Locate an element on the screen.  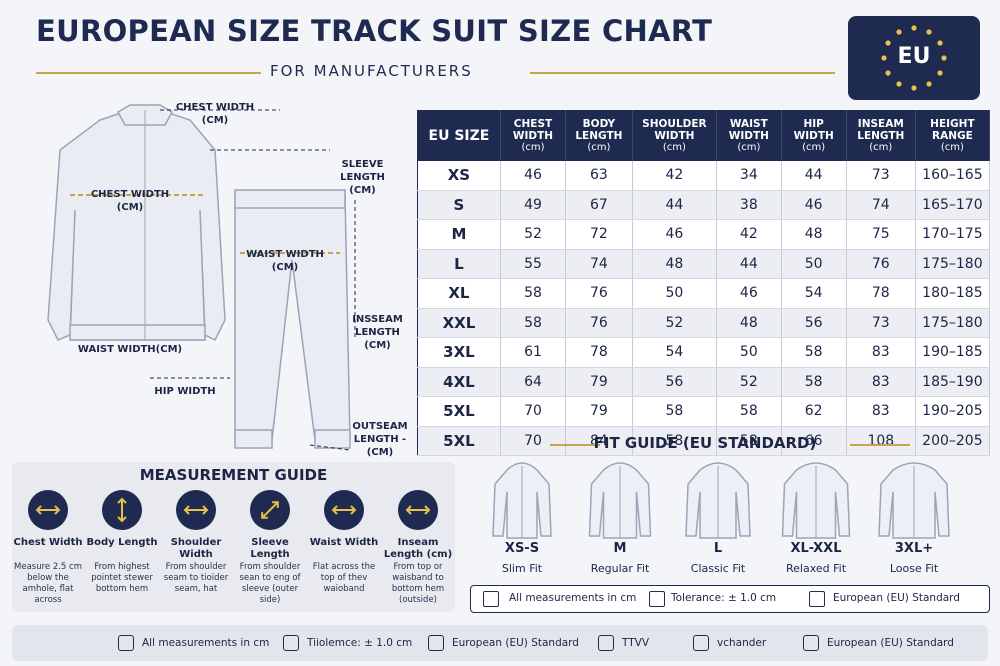
size-cell: 3XL is located at coordinates (459, 352).